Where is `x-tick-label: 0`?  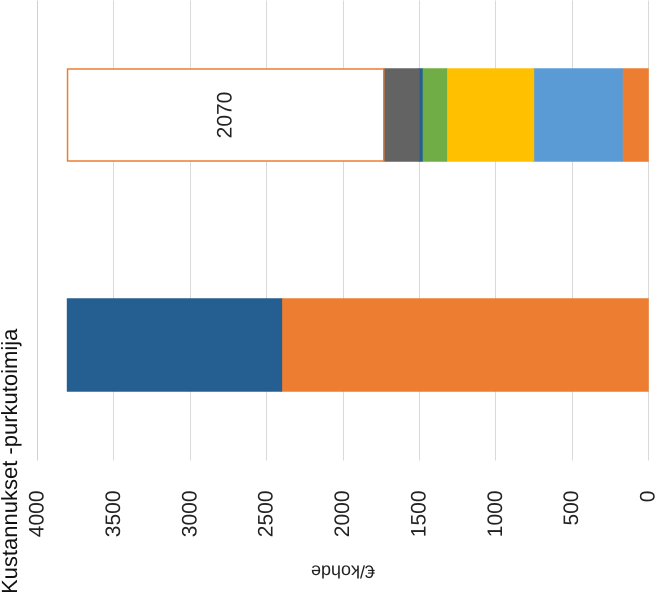 x-tick-label: 0 is located at coordinates (648, 496).